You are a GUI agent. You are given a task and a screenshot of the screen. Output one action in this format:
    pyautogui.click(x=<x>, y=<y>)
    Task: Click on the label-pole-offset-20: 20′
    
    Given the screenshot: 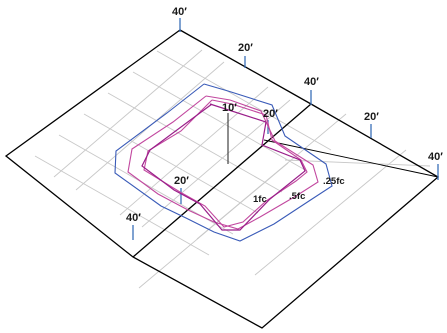 What is the action you would take?
    pyautogui.click(x=270, y=114)
    